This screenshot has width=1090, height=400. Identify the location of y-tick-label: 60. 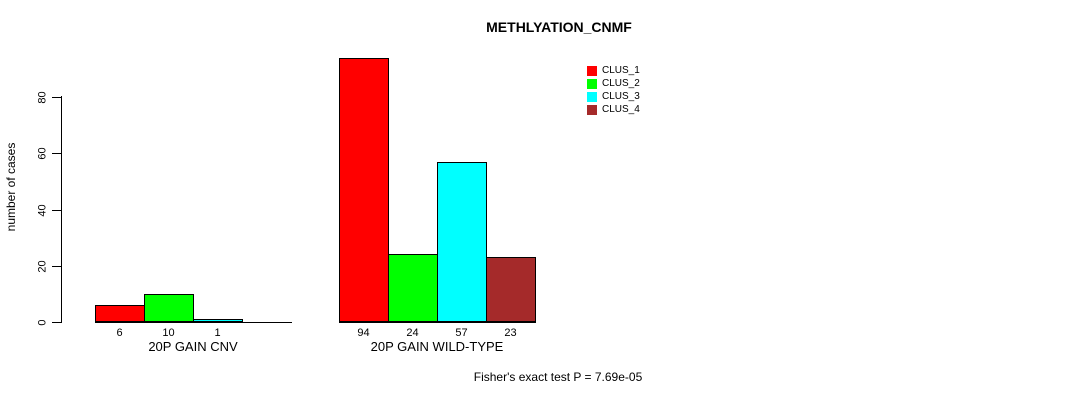
(42, 153).